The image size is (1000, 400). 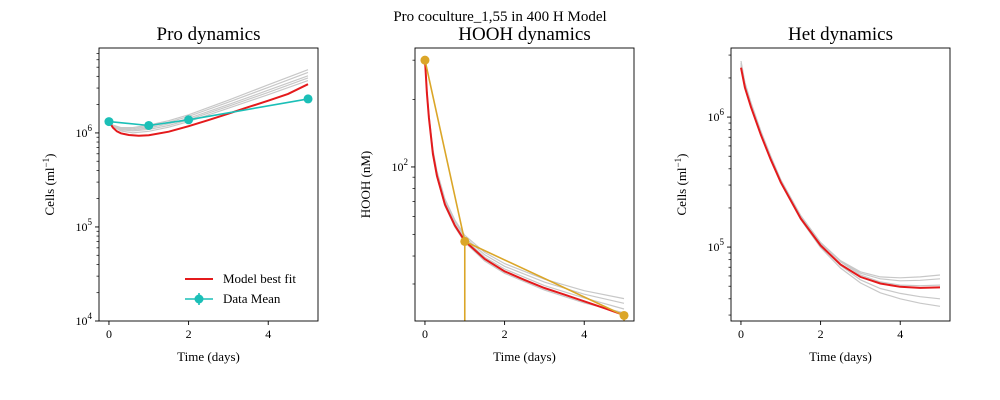 What do you see at coordinates (259, 278) in the screenshot?
I see `legend-label: Model best fit` at bounding box center [259, 278].